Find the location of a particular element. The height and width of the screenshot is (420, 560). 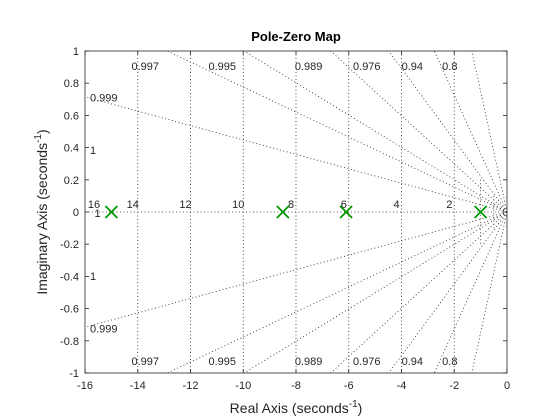

x-tick-label: -16 is located at coordinates (85, 386).